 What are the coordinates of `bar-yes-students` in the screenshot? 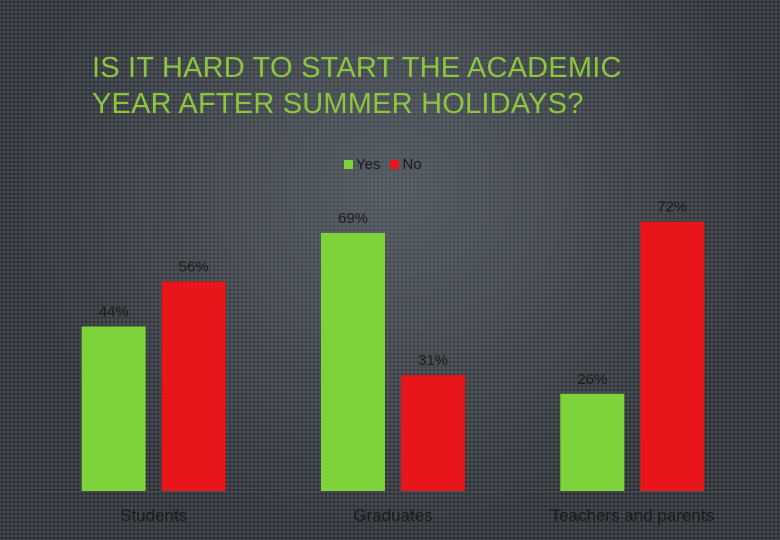 It's located at (113, 408).